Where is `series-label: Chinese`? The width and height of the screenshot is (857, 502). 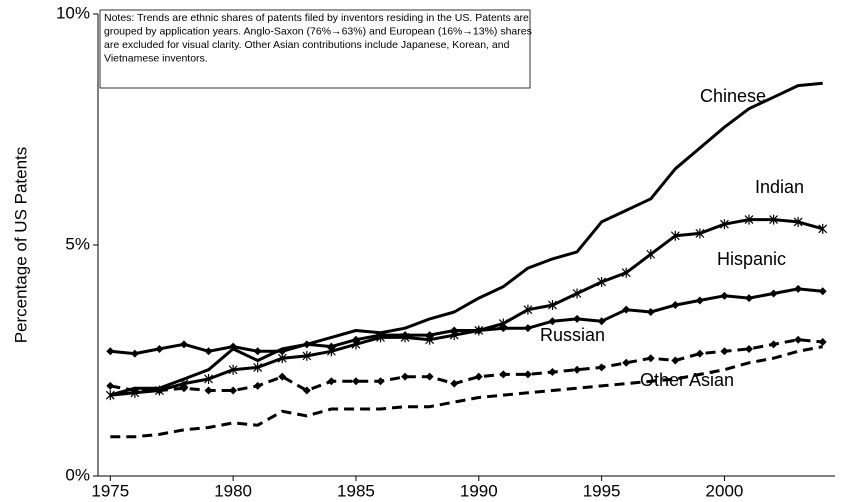
series-label: Chinese is located at coordinates (733, 96).